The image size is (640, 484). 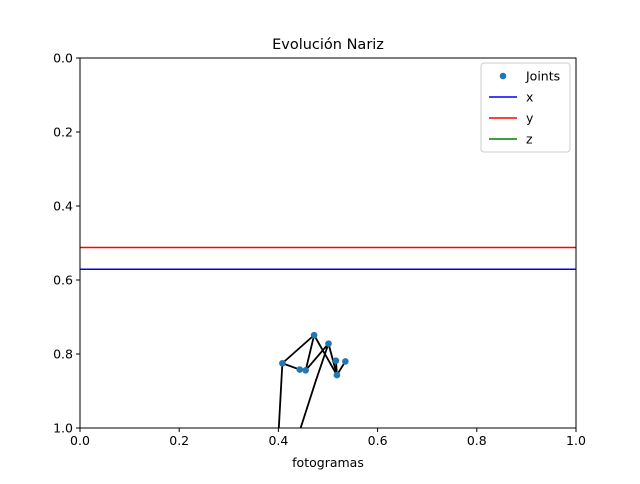 What do you see at coordinates (63, 206) in the screenshot?
I see `y-tick-label: 0.4` at bounding box center [63, 206].